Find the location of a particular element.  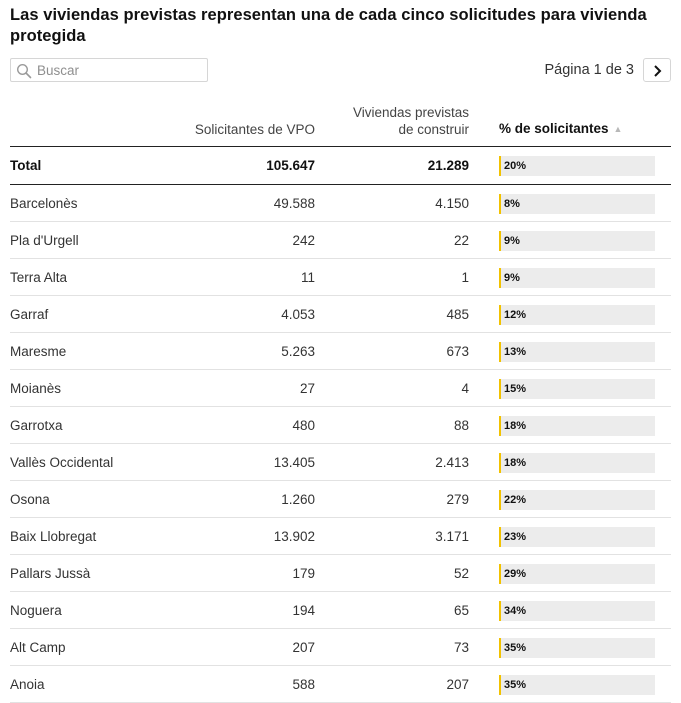

pagination-status: Página 1 de 3 is located at coordinates (589, 70).